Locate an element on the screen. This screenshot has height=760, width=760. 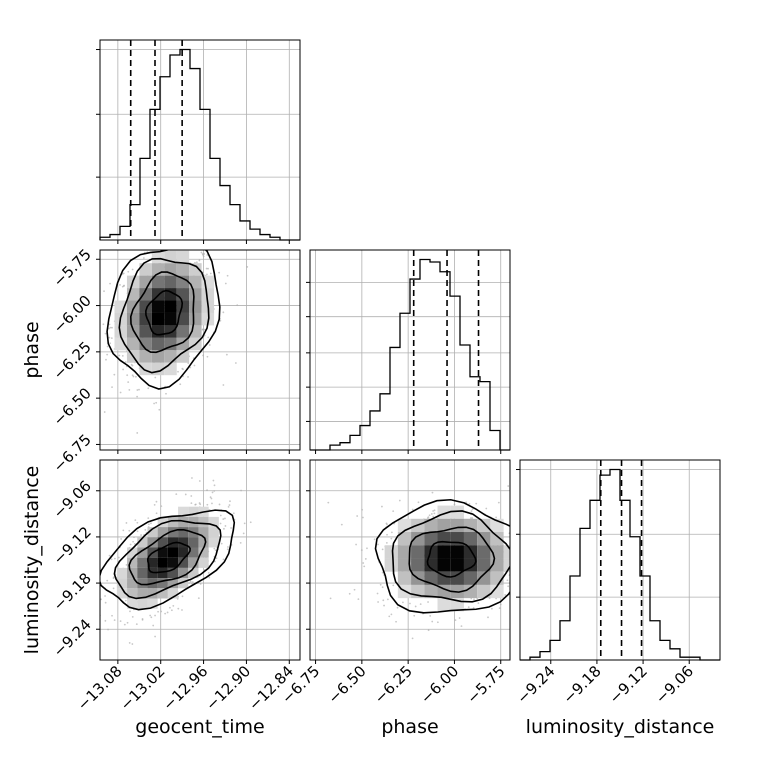
ytick-label-luminosity_distance: −9.24 is located at coordinates (72, 637).